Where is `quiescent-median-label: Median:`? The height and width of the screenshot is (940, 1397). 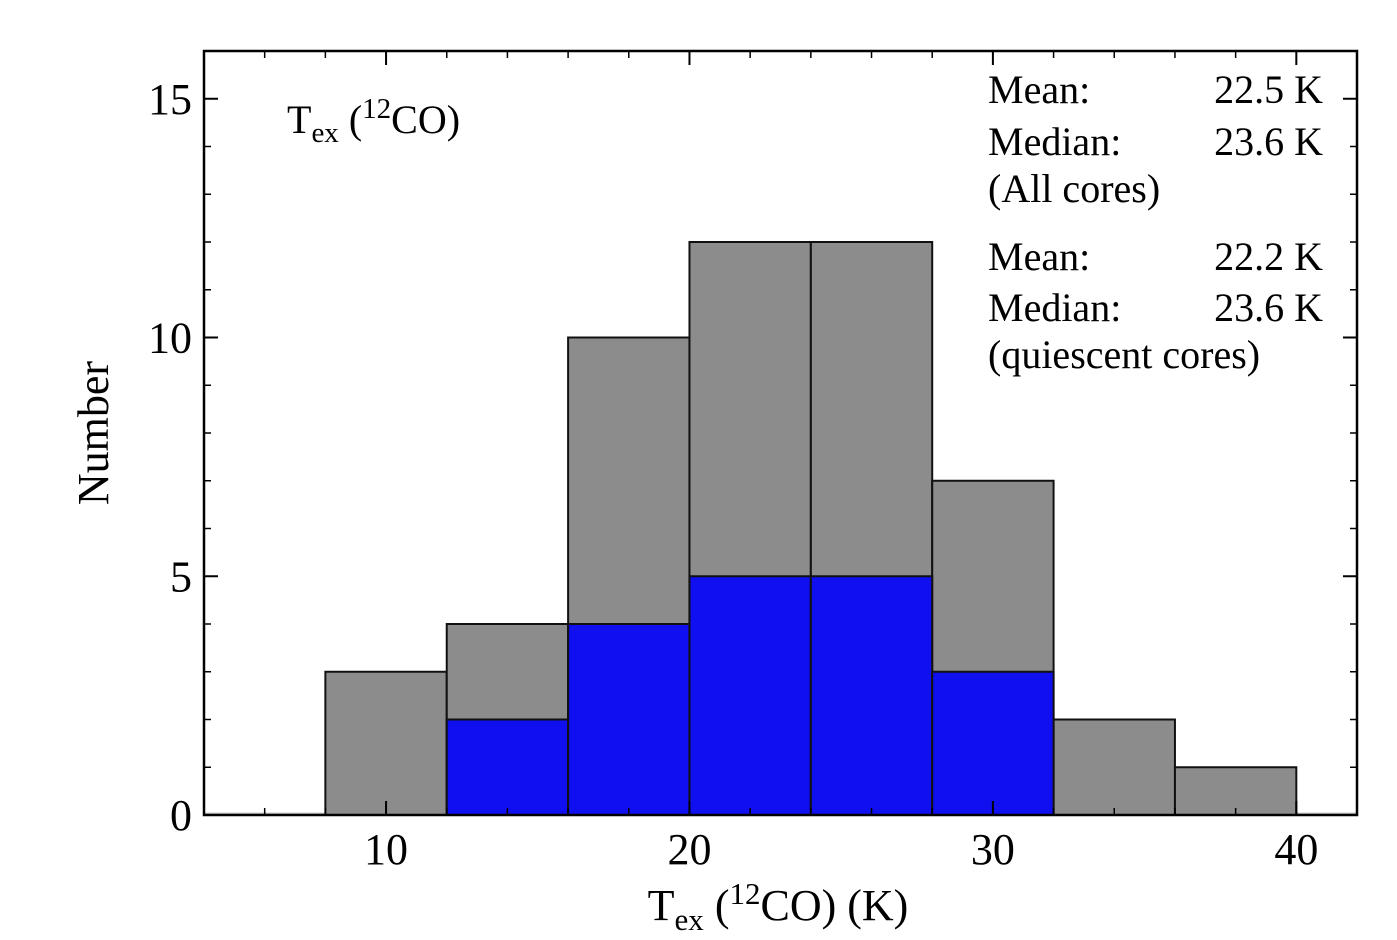
quiescent-median-label: Median: is located at coordinates (1054, 307).